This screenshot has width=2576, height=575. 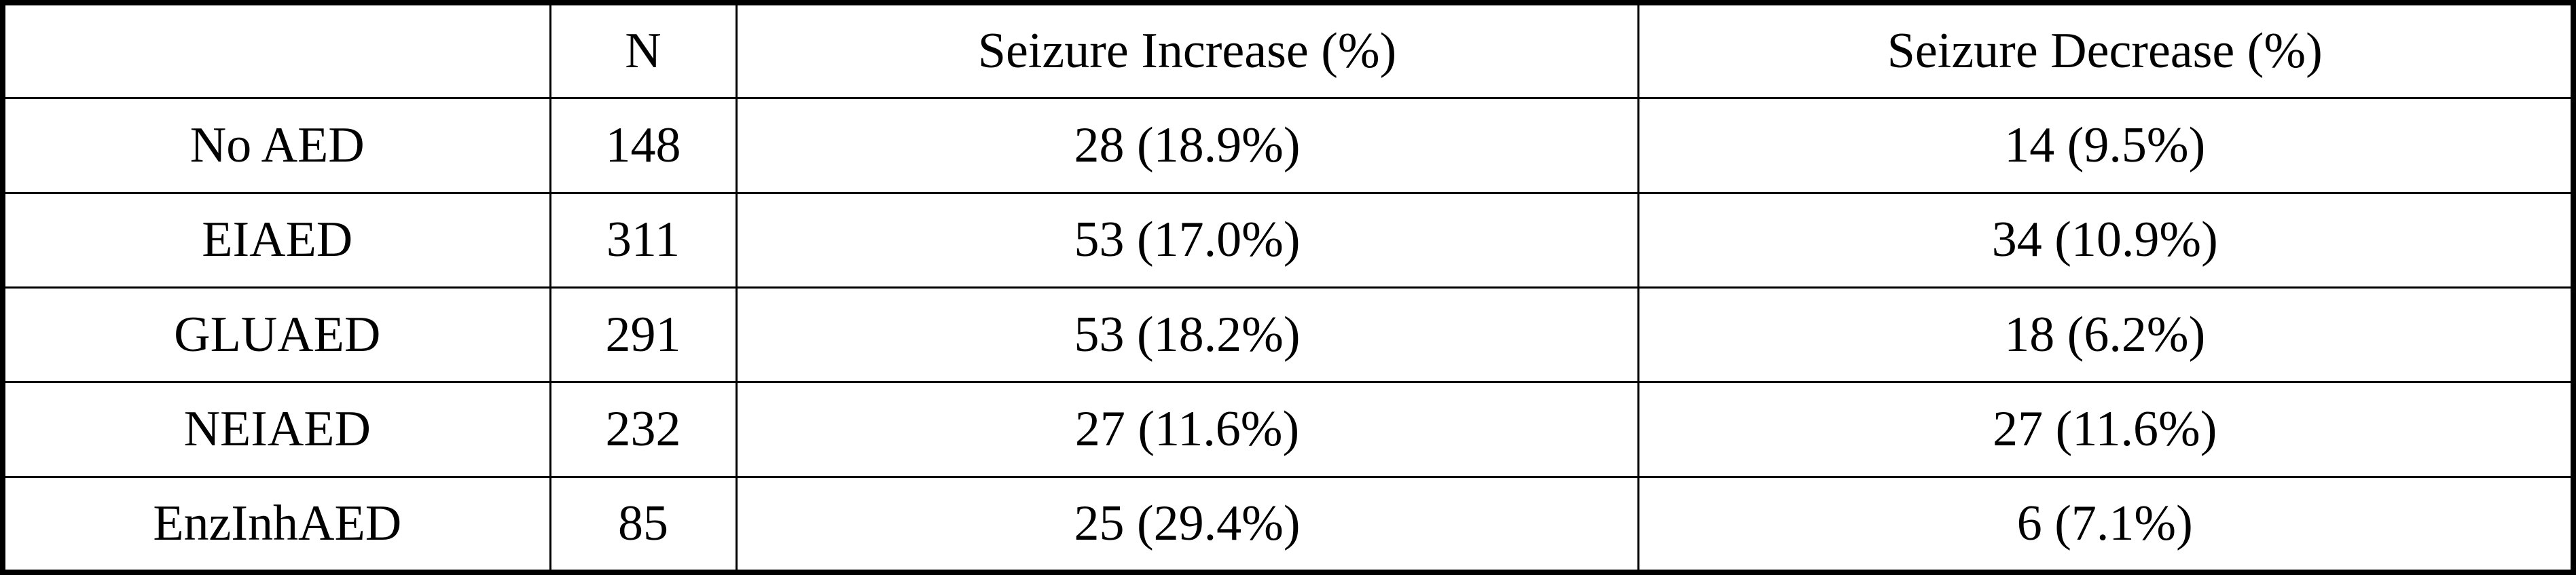 I want to click on corner-cell, so click(x=278, y=52).